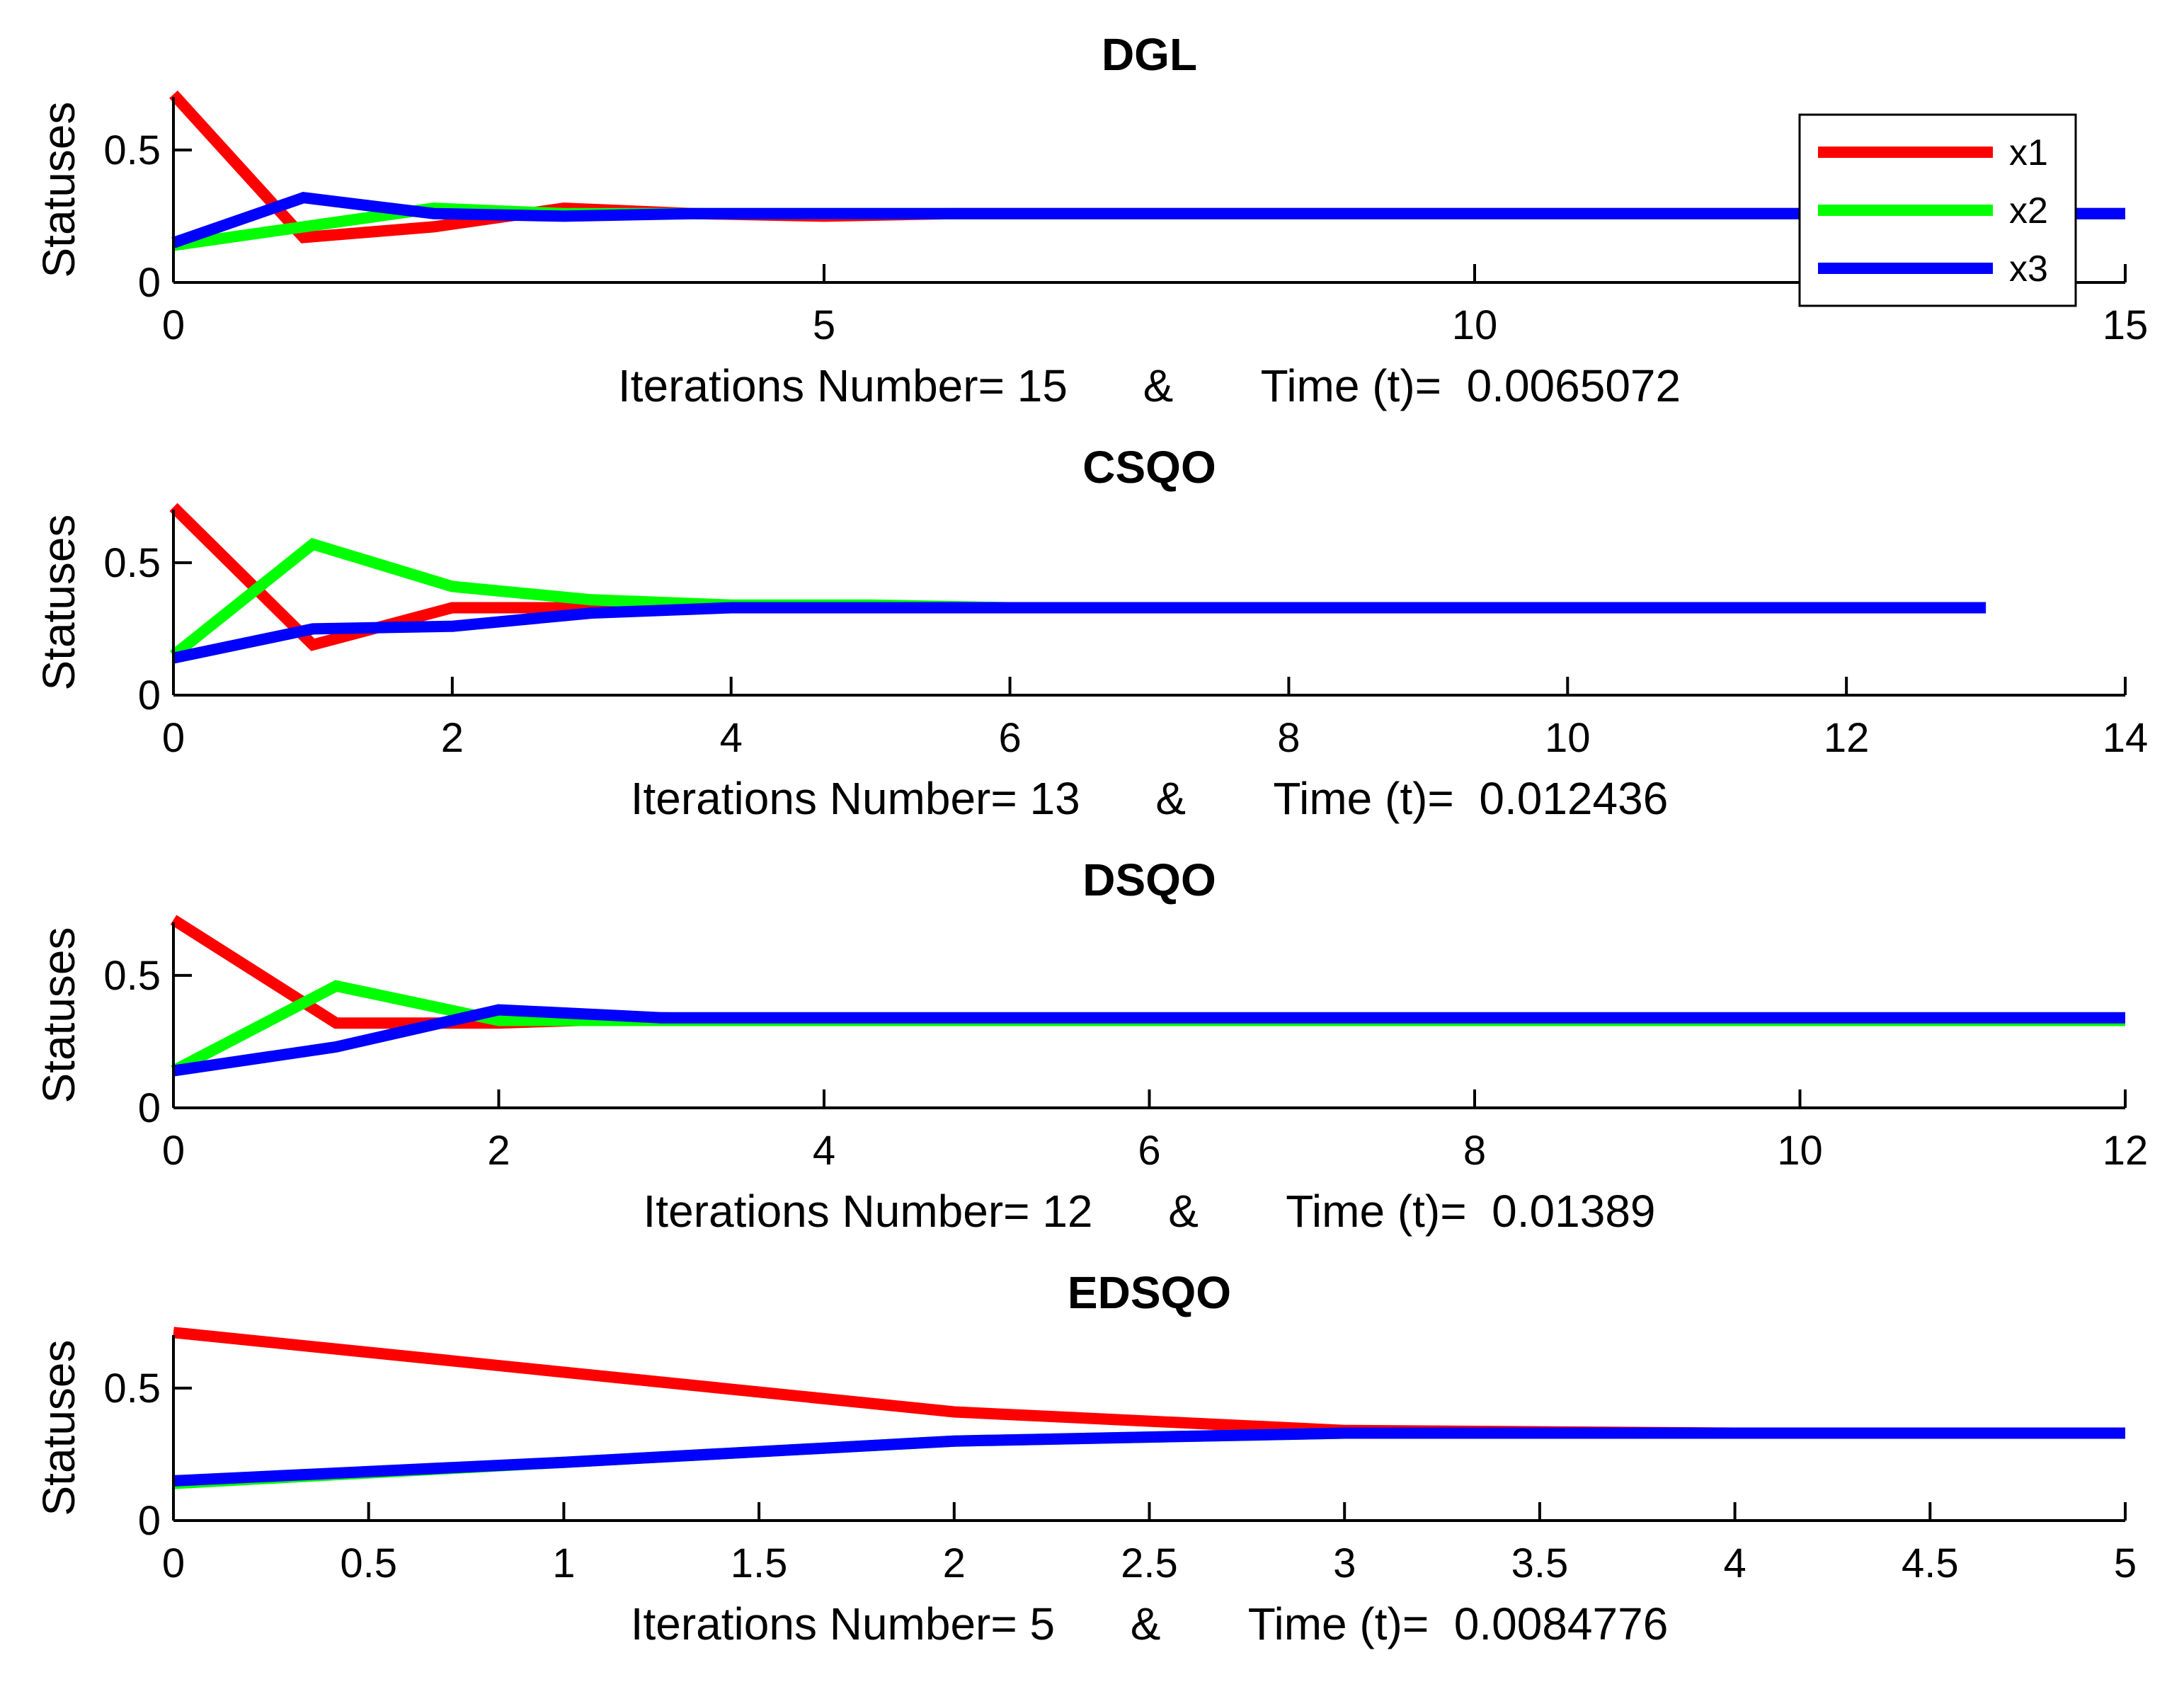 The image size is (2184, 1694). Describe the element at coordinates (1149, 1292) in the screenshot. I see `subplot-title: EDSQO` at that location.